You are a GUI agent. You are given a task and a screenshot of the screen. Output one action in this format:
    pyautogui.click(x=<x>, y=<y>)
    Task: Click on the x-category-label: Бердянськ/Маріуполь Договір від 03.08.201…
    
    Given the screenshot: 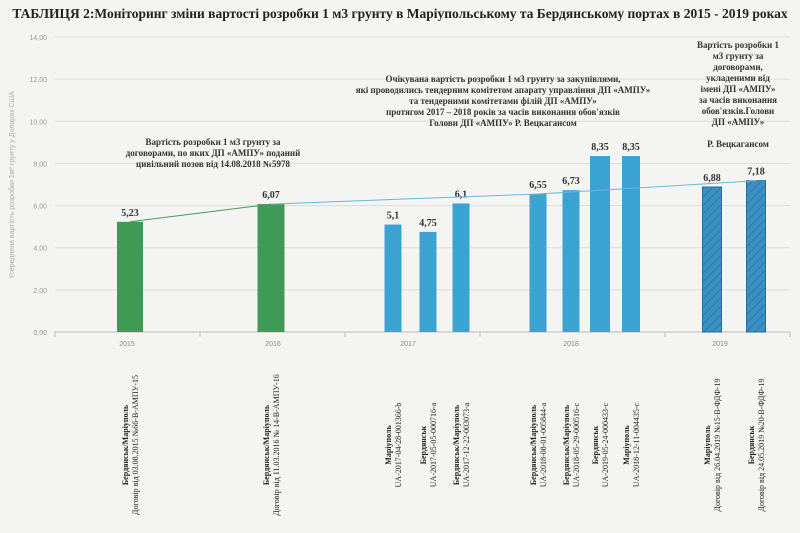 What is the action you would take?
    pyautogui.click(x=130, y=445)
    